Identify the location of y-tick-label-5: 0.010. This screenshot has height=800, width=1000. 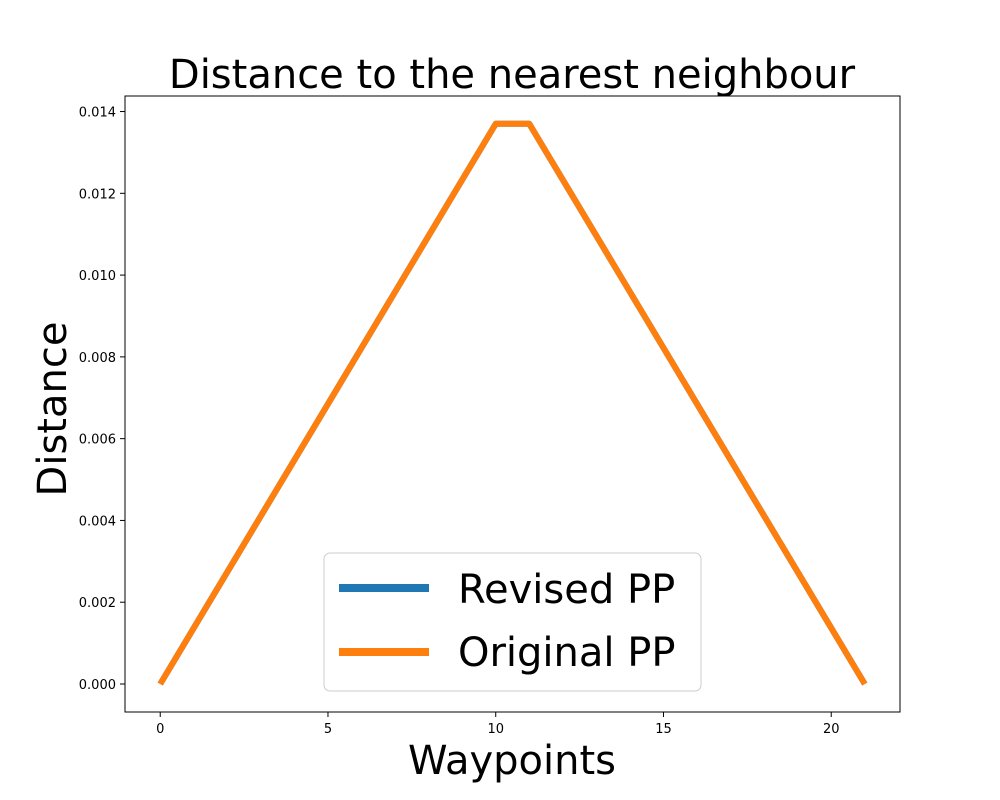
(97, 276).